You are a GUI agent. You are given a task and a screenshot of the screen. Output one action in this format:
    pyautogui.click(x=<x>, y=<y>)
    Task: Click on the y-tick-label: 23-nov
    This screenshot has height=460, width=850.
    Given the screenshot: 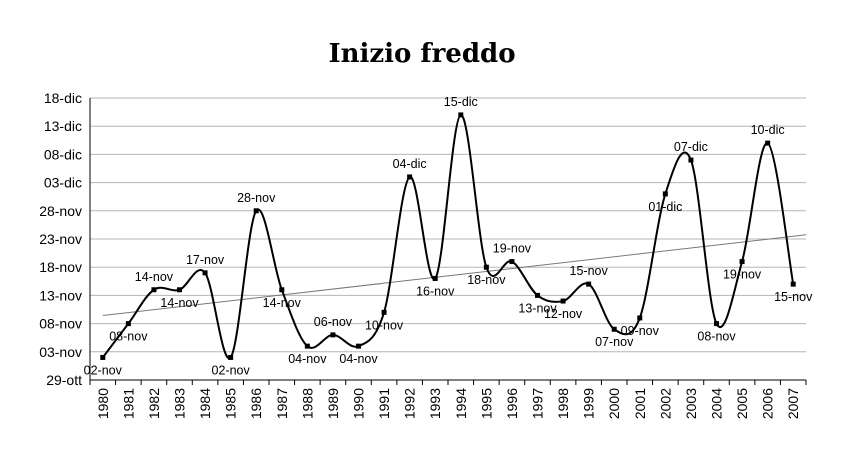 What is the action you would take?
    pyautogui.click(x=60, y=239)
    